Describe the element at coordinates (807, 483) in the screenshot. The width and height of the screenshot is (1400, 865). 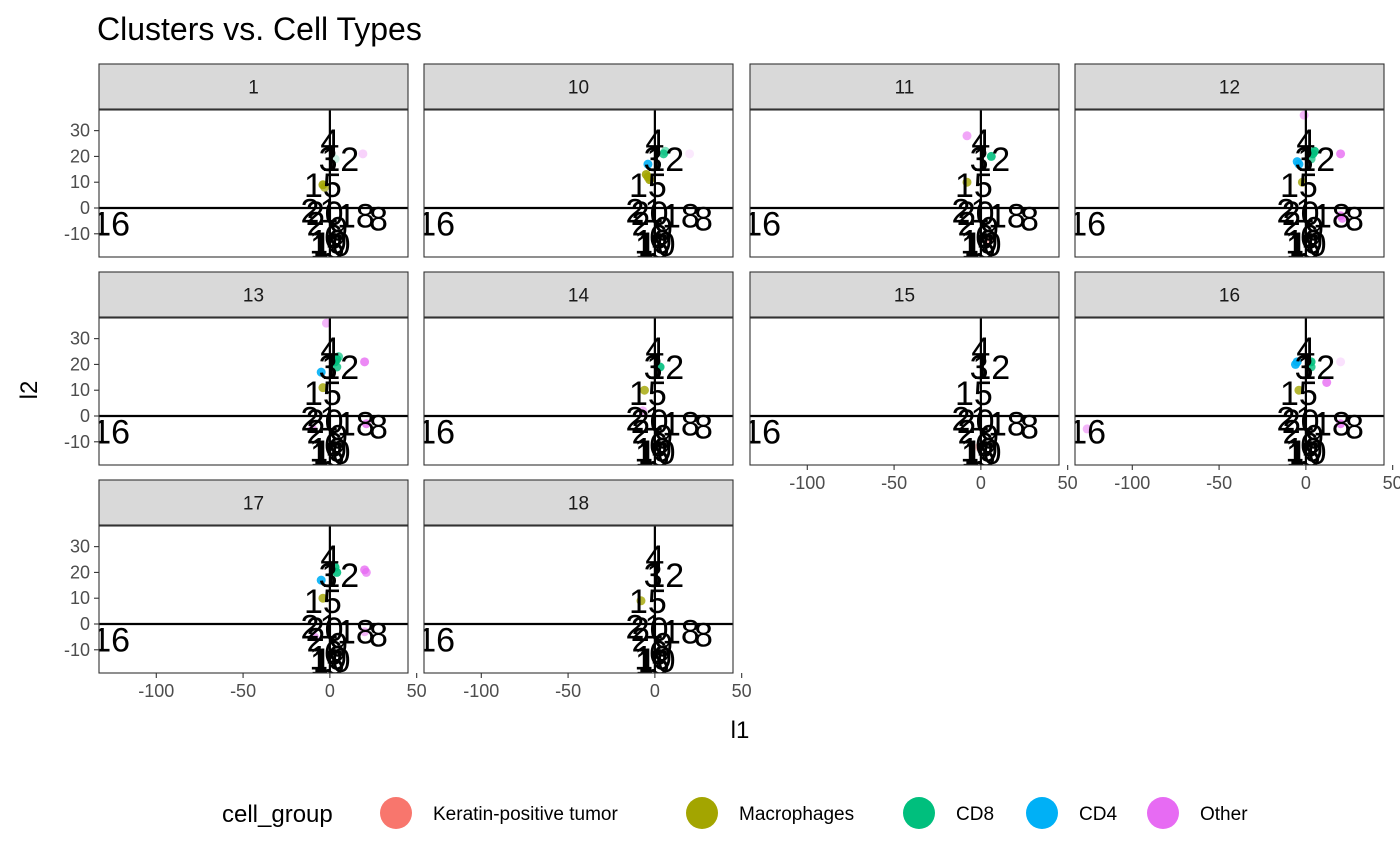
I see `x-tick-label: -100` at that location.